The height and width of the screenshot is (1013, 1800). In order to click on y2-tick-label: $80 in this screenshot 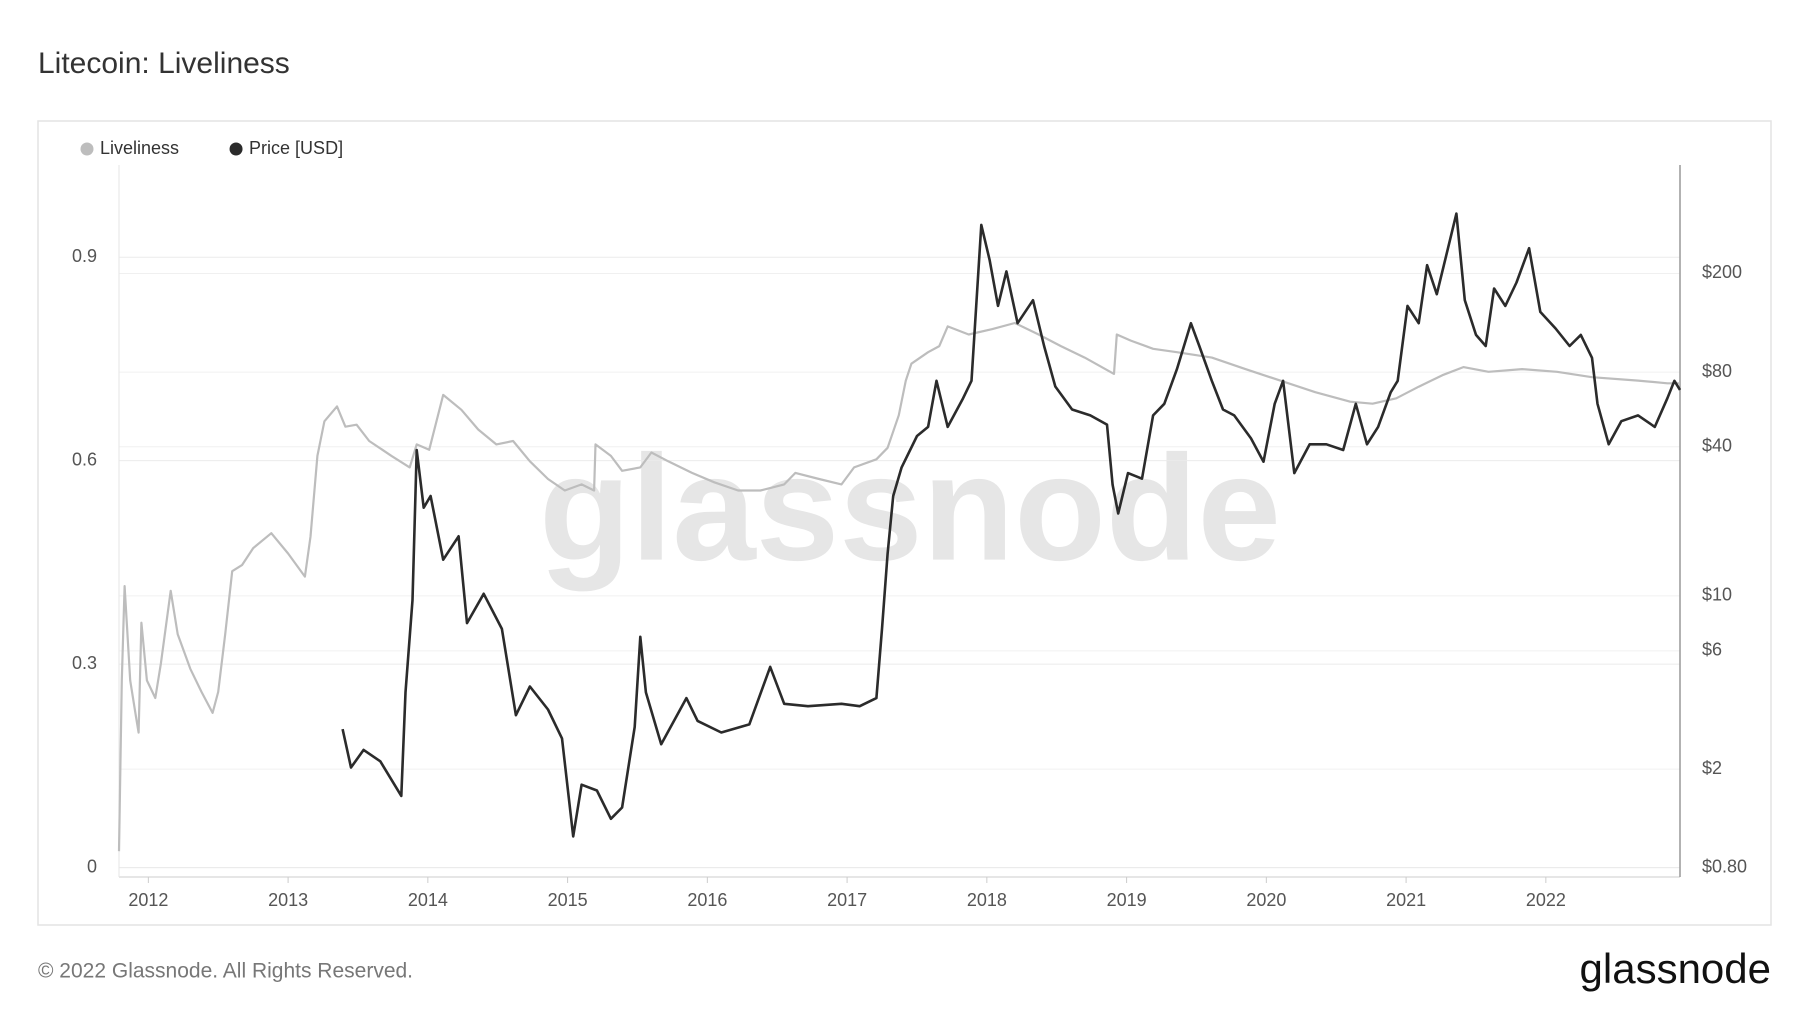, I will do `click(1717, 371)`.